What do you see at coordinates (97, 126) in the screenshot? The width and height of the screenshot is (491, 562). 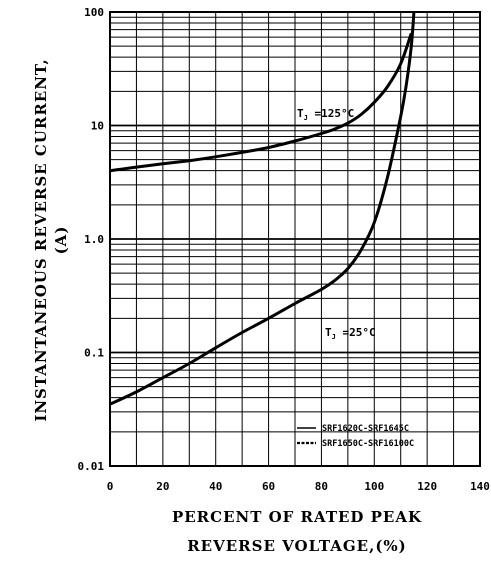 I see `y-tick-label: 10` at bounding box center [97, 126].